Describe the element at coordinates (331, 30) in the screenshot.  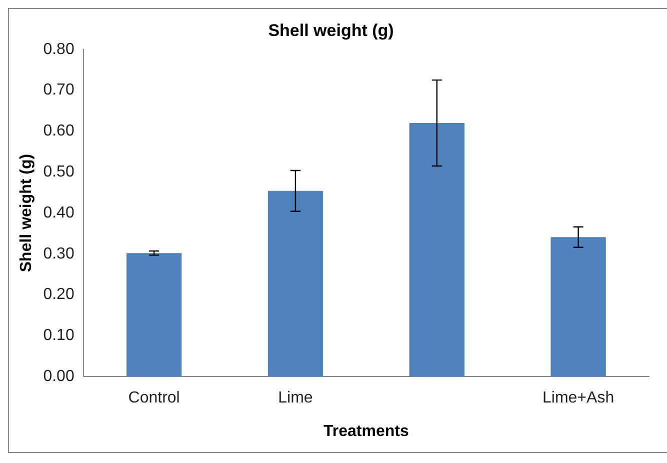
I see `chart-title: Shell weight (g)` at that location.